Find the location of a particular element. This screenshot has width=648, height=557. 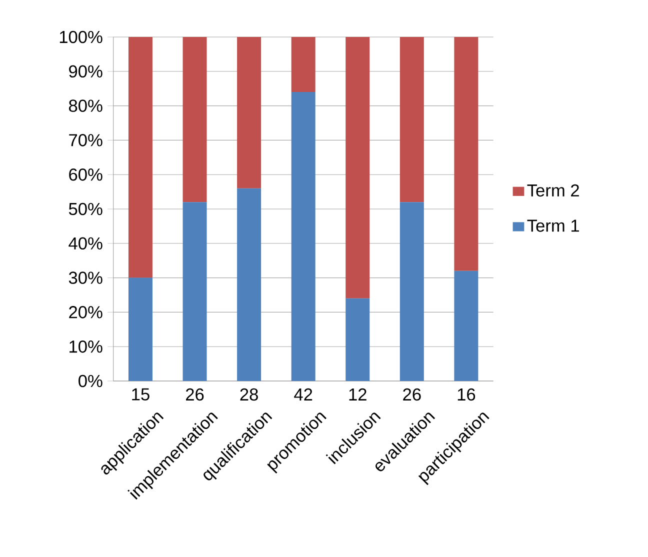

text: 28 is located at coordinates (249, 394).